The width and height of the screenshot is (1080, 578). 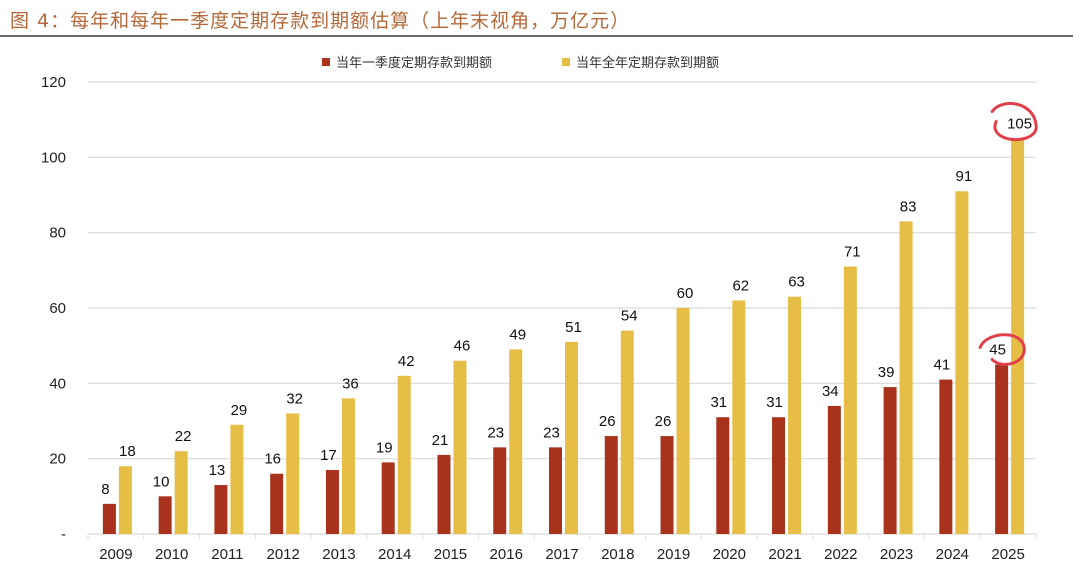 I want to click on x-tick-label: 2020, so click(x=729, y=554).